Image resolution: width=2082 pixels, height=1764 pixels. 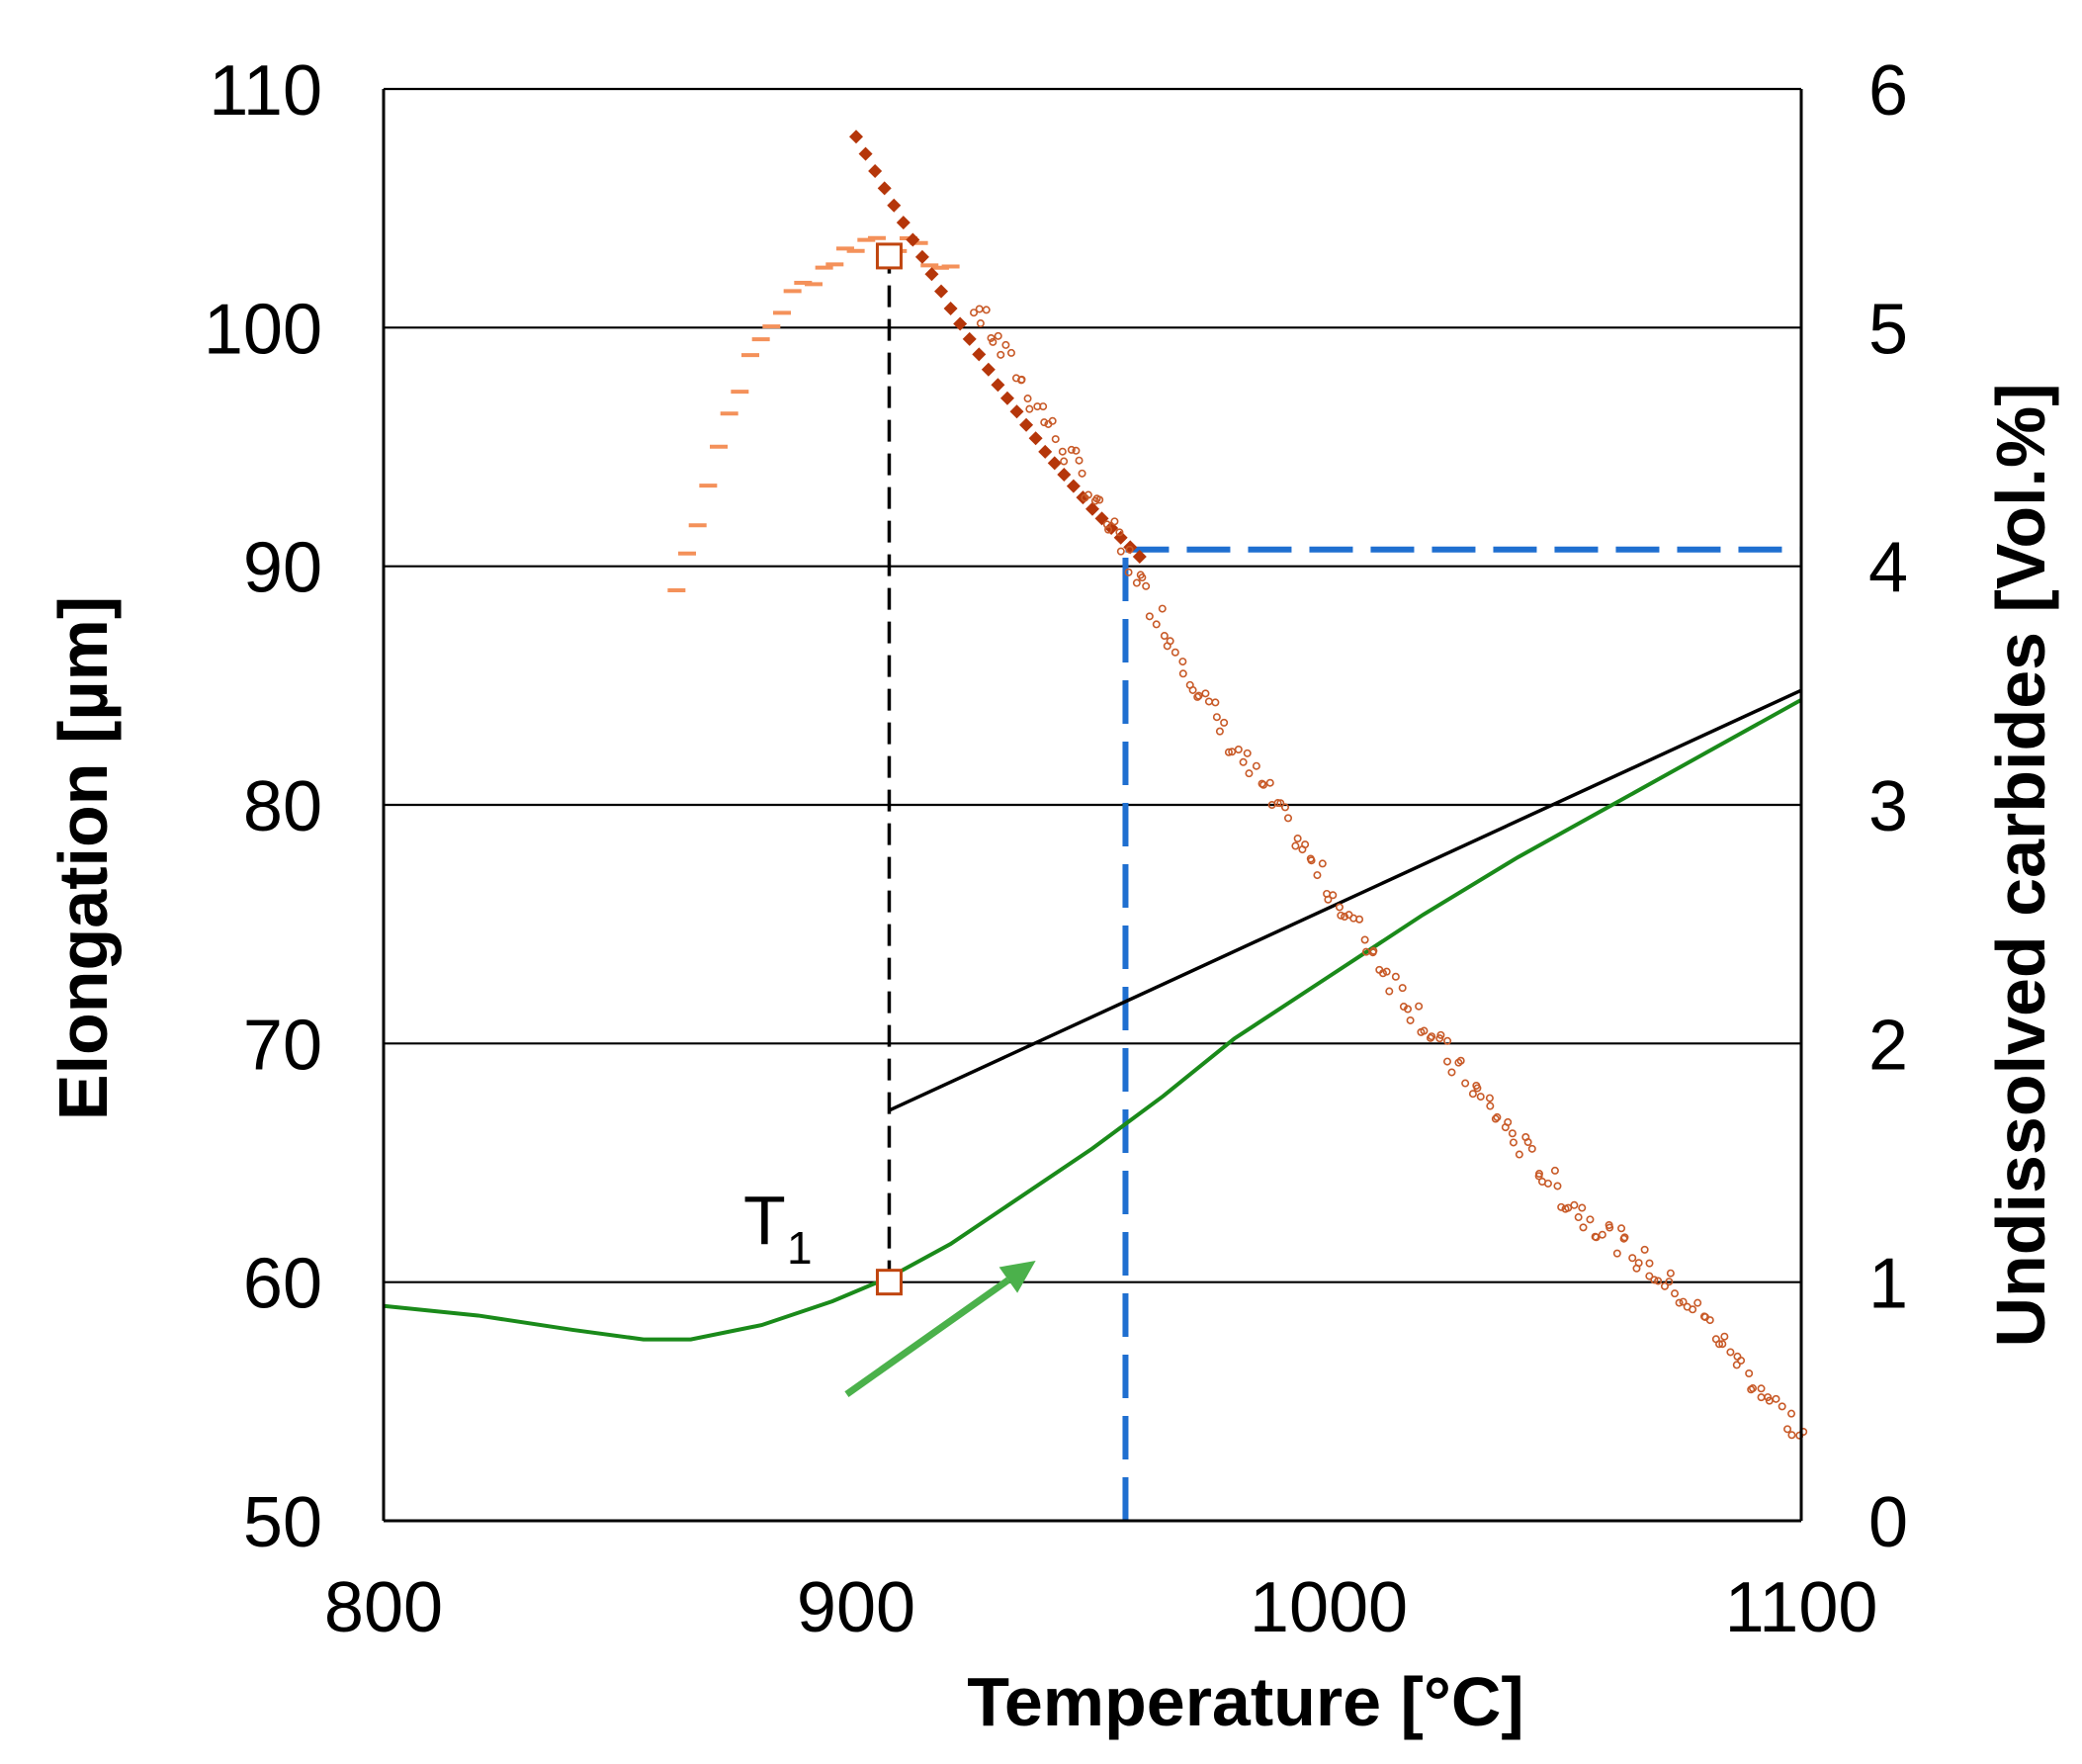 What do you see at coordinates (1801, 1607) in the screenshot?
I see `x-tick-label-3: 1100` at bounding box center [1801, 1607].